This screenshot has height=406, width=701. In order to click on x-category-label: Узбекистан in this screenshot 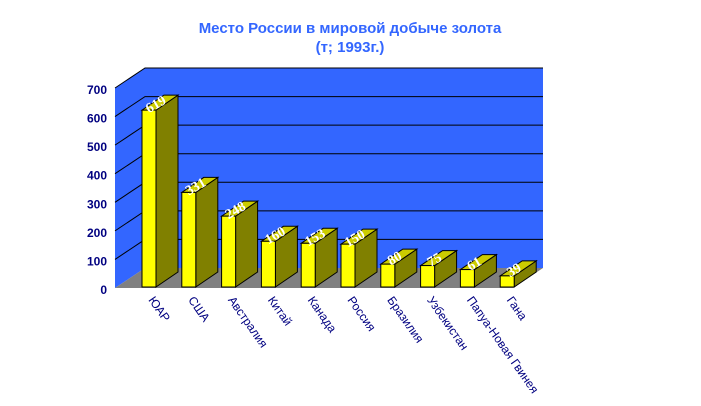, I will do `click(447, 323)`.